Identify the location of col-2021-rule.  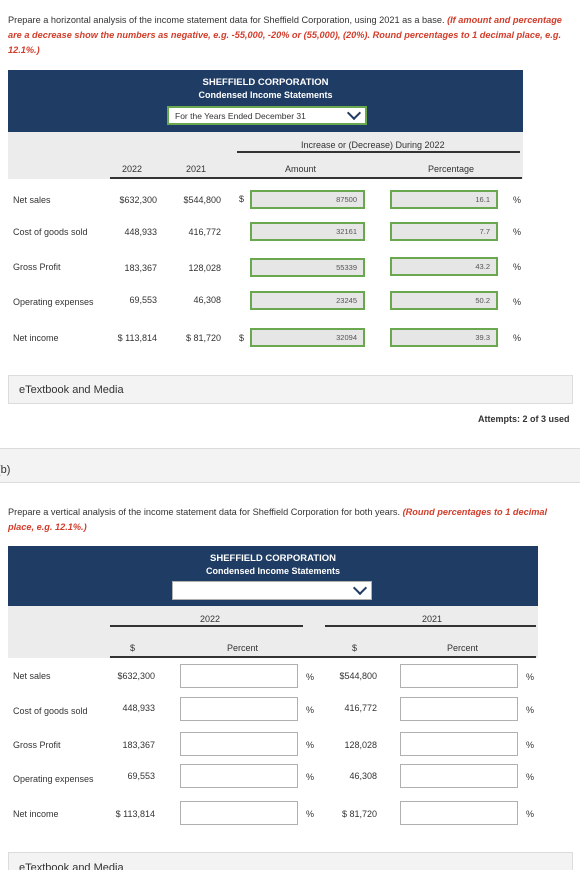
(430, 626).